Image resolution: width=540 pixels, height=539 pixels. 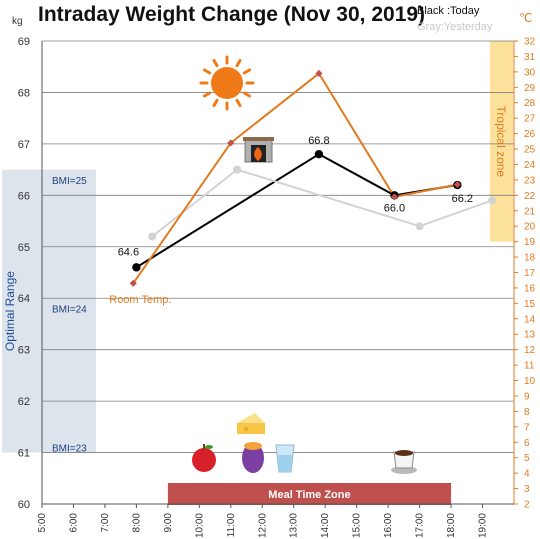 What do you see at coordinates (318, 141) in the screenshot?
I see `today-data-label: 66.8` at bounding box center [318, 141].